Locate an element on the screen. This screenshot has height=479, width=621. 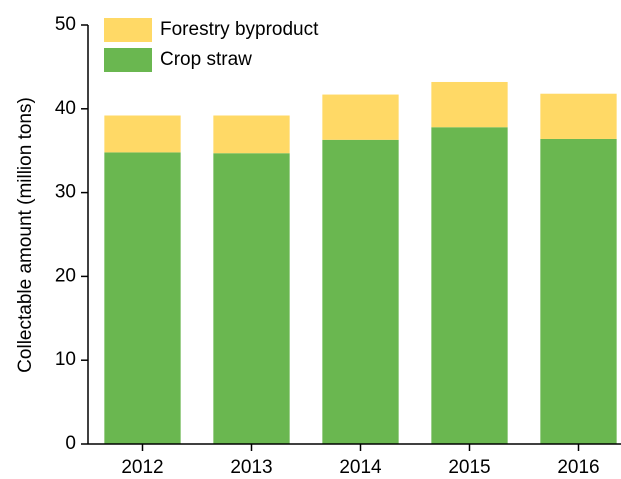
legend-label: Forestry byproduct is located at coordinates (239, 29).